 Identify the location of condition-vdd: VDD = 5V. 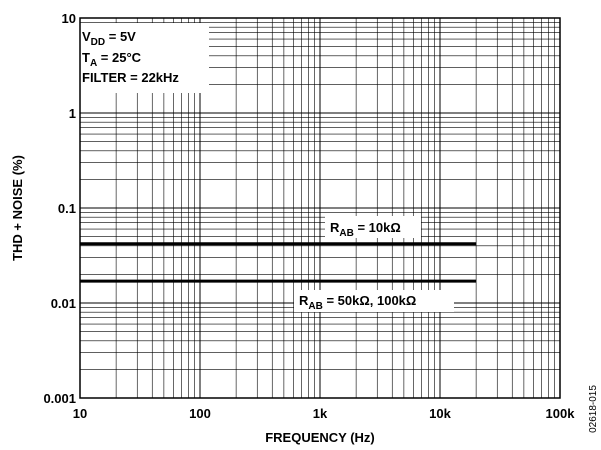
(109, 38).